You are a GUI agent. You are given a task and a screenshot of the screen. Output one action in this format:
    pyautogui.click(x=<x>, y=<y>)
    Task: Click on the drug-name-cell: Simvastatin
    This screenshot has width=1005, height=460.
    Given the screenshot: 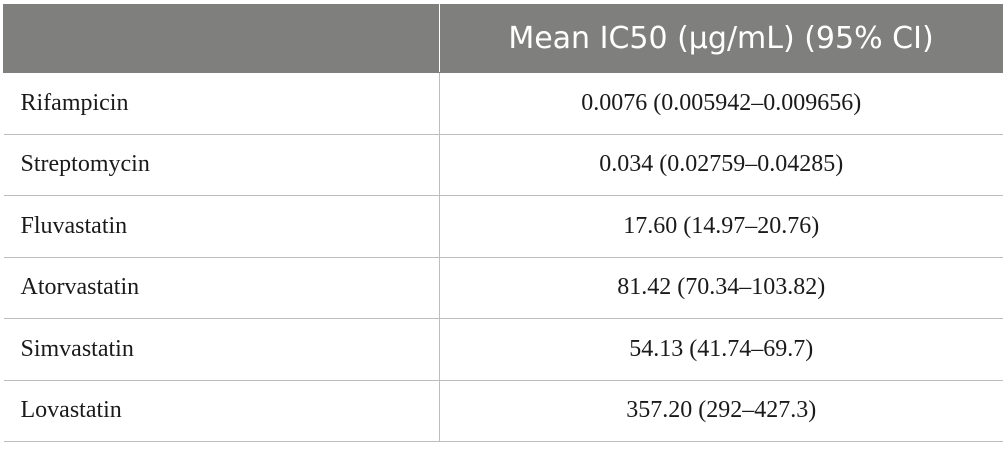 What is the action you would take?
    pyautogui.click(x=221, y=349)
    